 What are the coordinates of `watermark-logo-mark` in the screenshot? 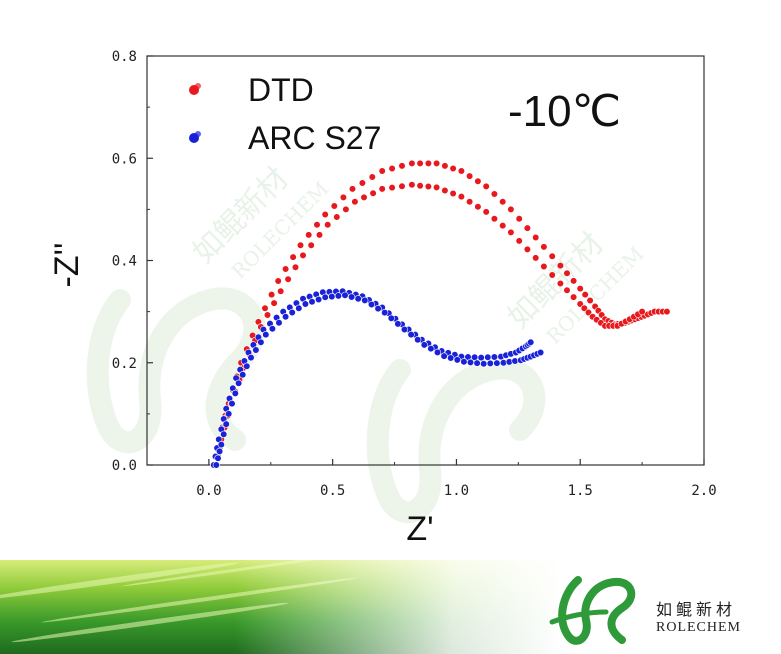 It's located at (176, 370).